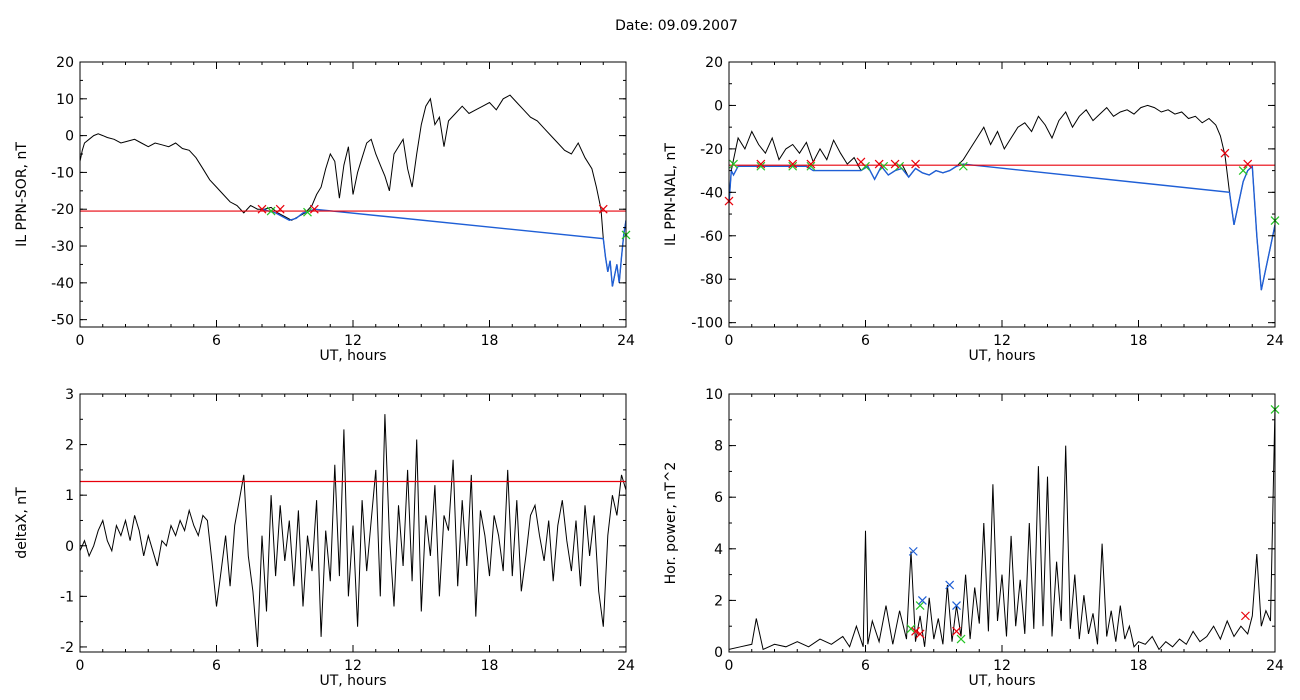 Image resolution: width=1300 pixels, height=700 pixels. Describe the element at coordinates (80, 666) in the screenshot. I see `x-tick-label: 0` at that location.